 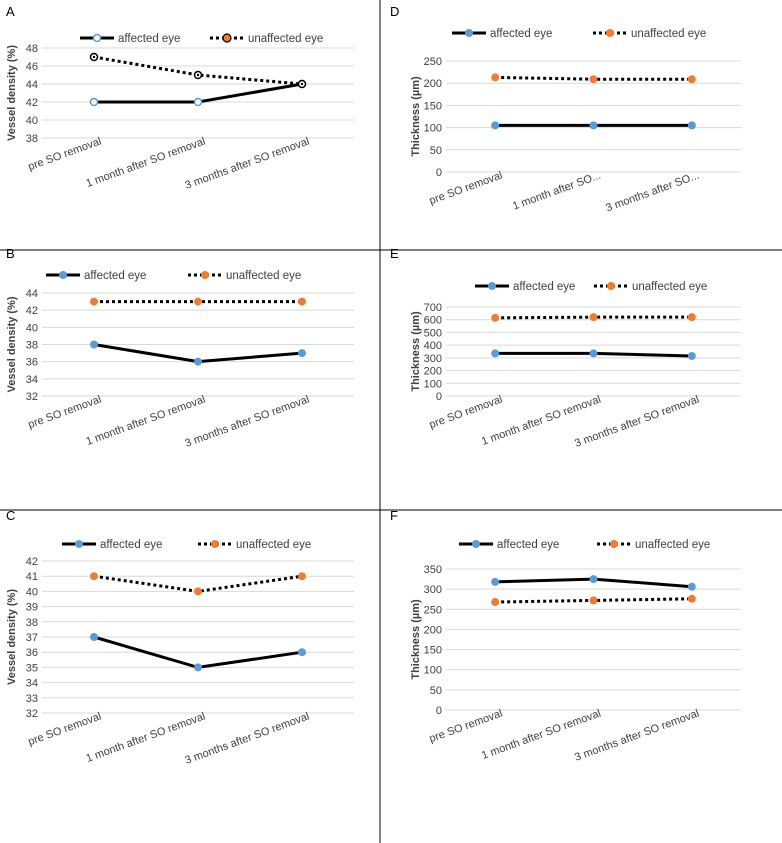 What do you see at coordinates (394, 11) in the screenshot?
I see `panel-label: D` at bounding box center [394, 11].